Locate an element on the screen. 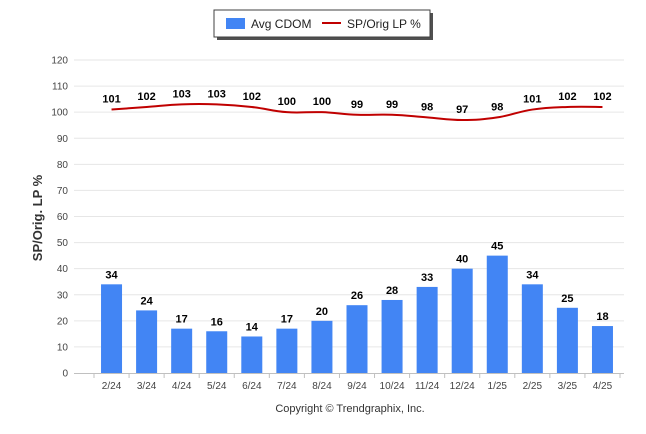 Image resolution: width=646 pixels, height=434 pixels. bar-value-label-12-24: 40 is located at coordinates (462, 260).